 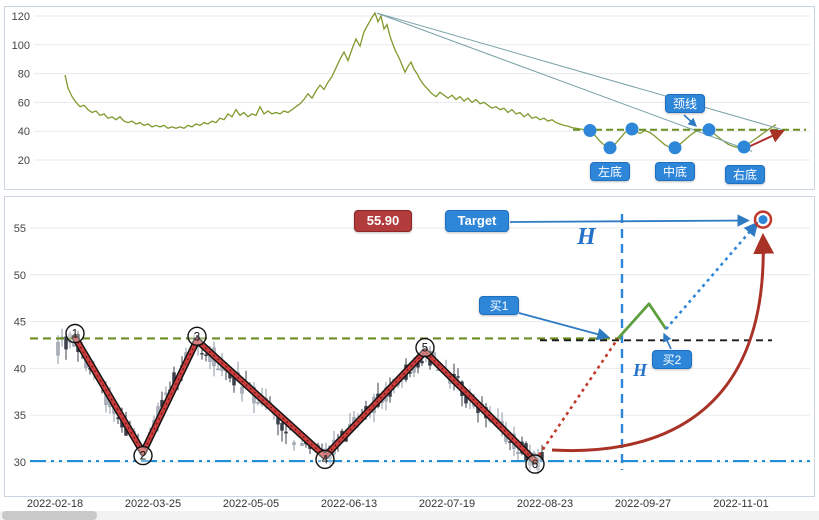 I want to click on x-tick-label: 2022-02-18, so click(x=55, y=504).